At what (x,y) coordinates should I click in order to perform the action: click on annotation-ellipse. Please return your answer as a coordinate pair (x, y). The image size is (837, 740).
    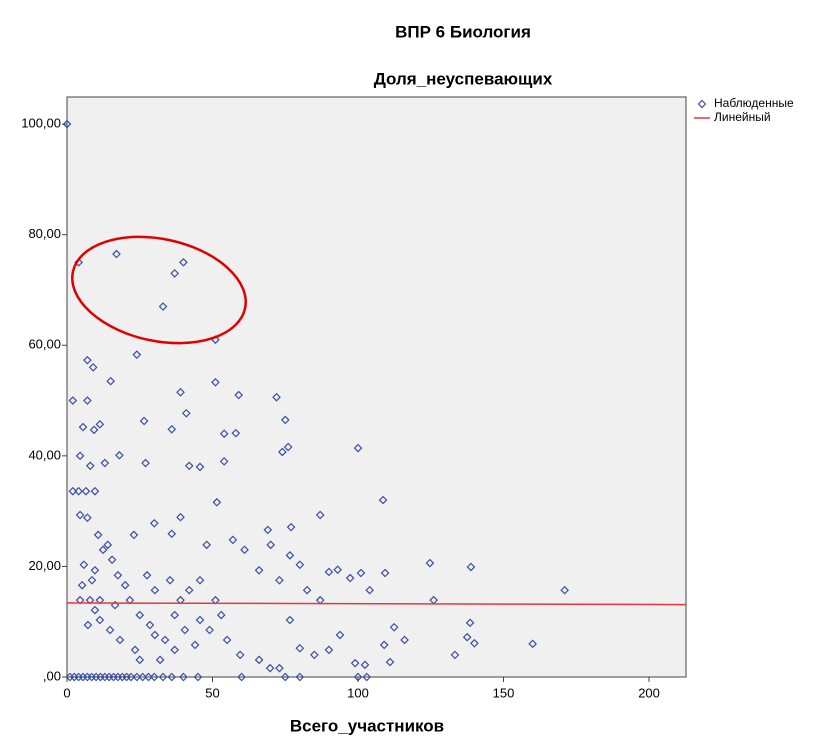
    Looking at the image, I should click on (159, 290).